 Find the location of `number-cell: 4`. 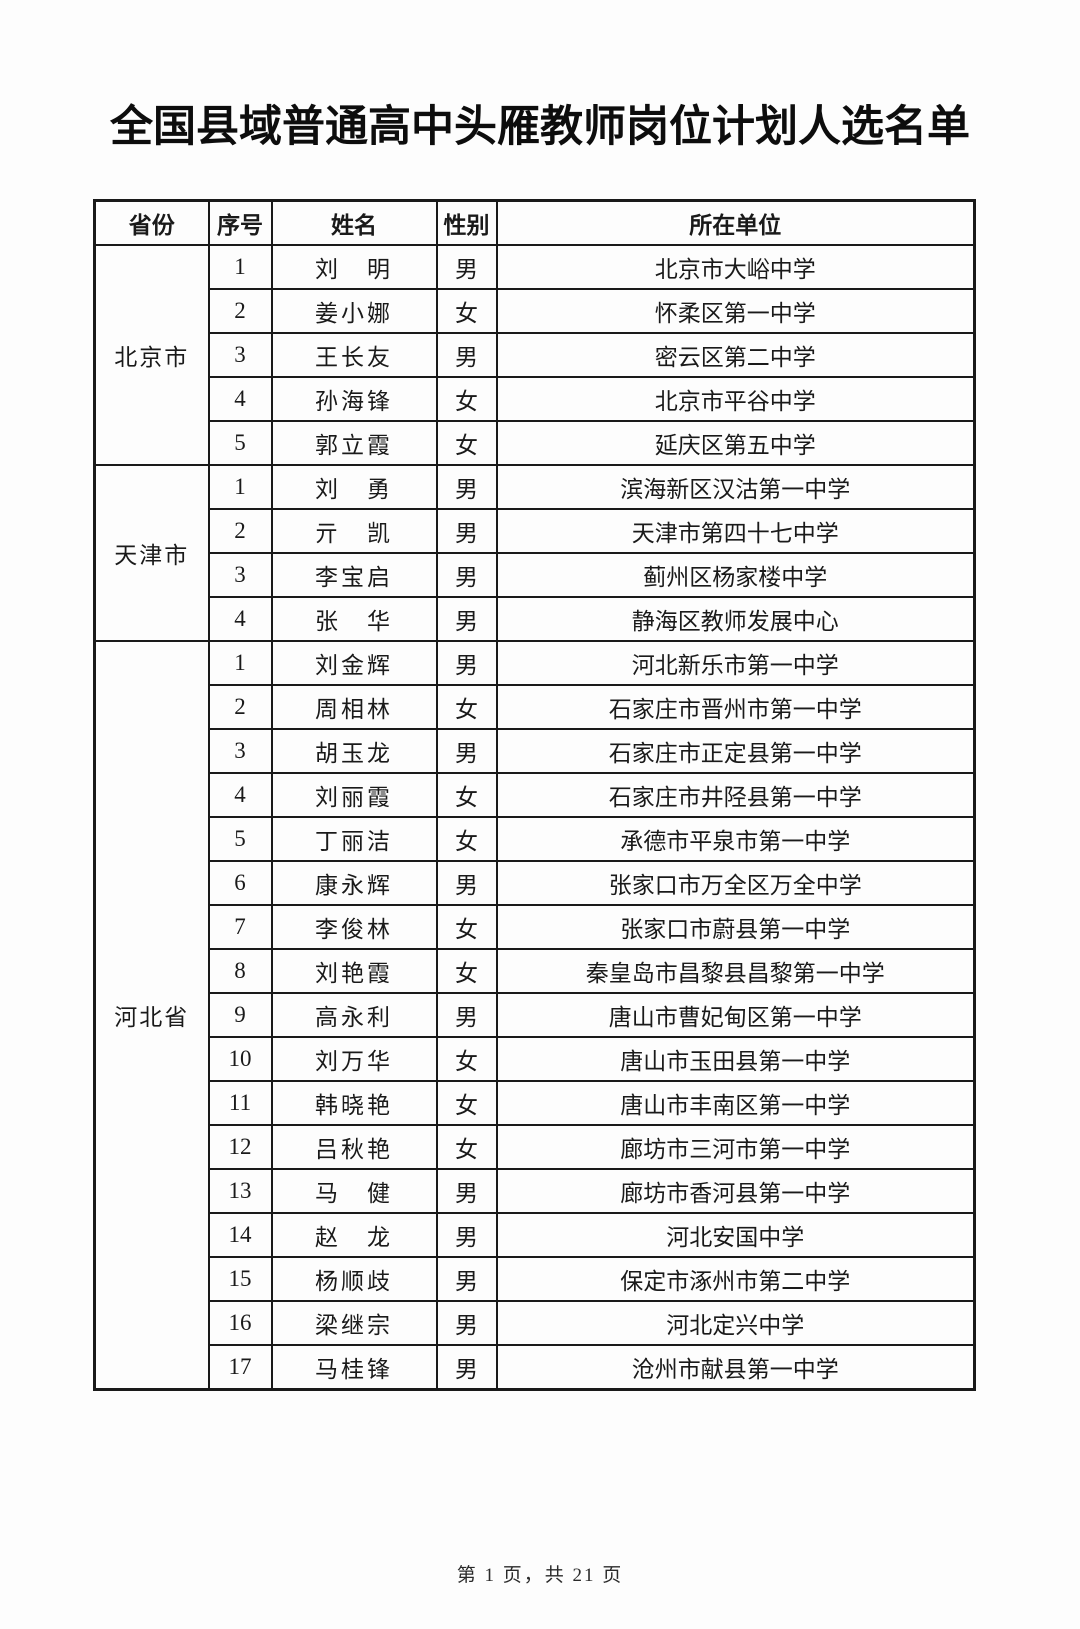

number-cell: 4 is located at coordinates (240, 795).